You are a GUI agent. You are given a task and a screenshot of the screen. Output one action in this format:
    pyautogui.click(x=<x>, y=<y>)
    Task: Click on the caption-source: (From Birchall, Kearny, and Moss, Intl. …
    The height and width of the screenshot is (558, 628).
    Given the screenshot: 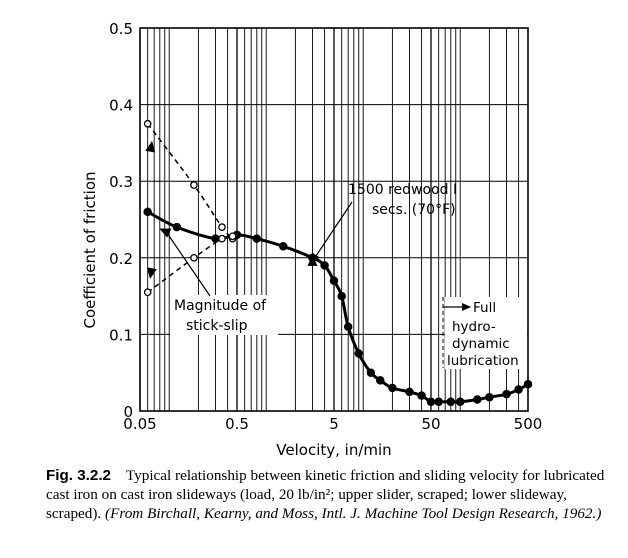 What is the action you would take?
    pyautogui.click(x=353, y=513)
    